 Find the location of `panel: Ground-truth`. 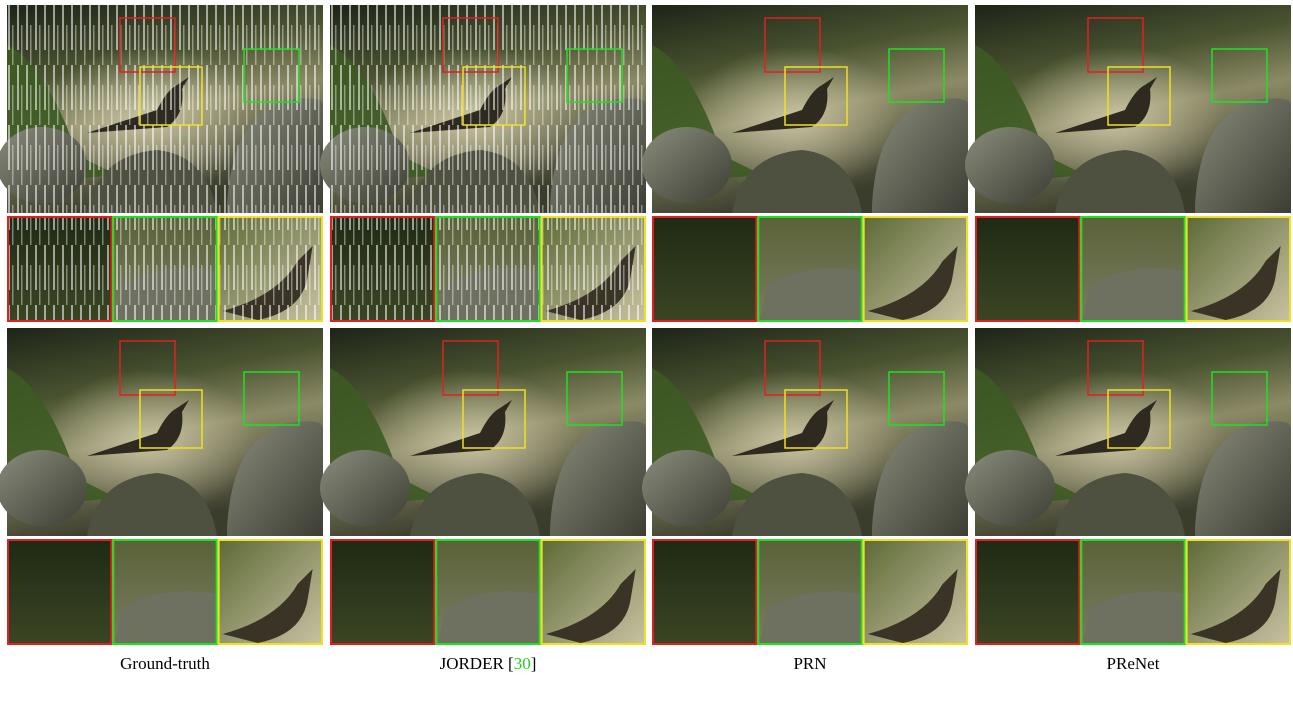

panel: Ground-truth is located at coordinates (162, 500).